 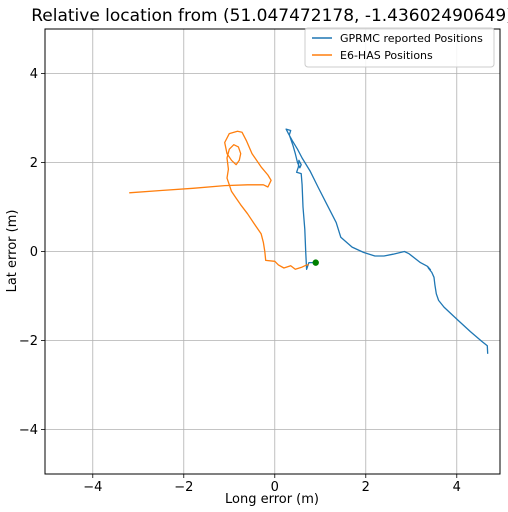 What do you see at coordinates (34, 163) in the screenshot?
I see `y-tick-label: 2` at bounding box center [34, 163].